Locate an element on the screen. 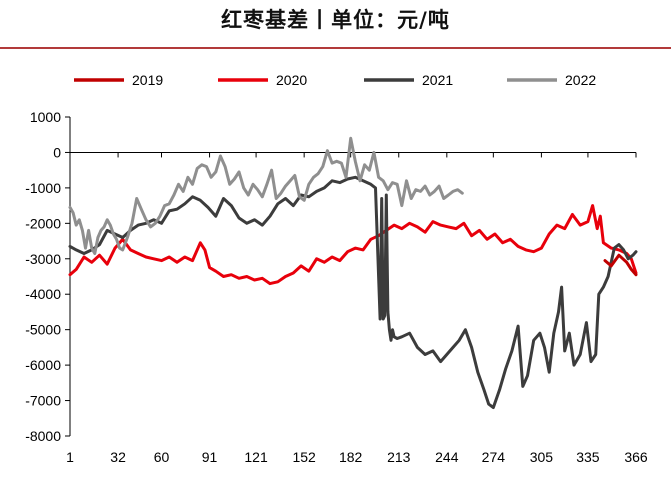  y-tick-label: -2000 is located at coordinates (43, 223).